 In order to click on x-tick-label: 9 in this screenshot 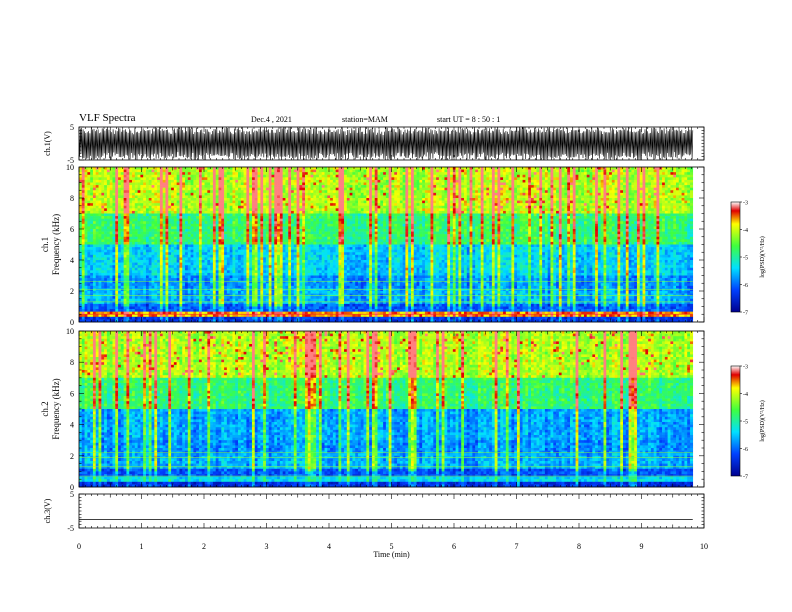, I will do `click(642, 546)`.